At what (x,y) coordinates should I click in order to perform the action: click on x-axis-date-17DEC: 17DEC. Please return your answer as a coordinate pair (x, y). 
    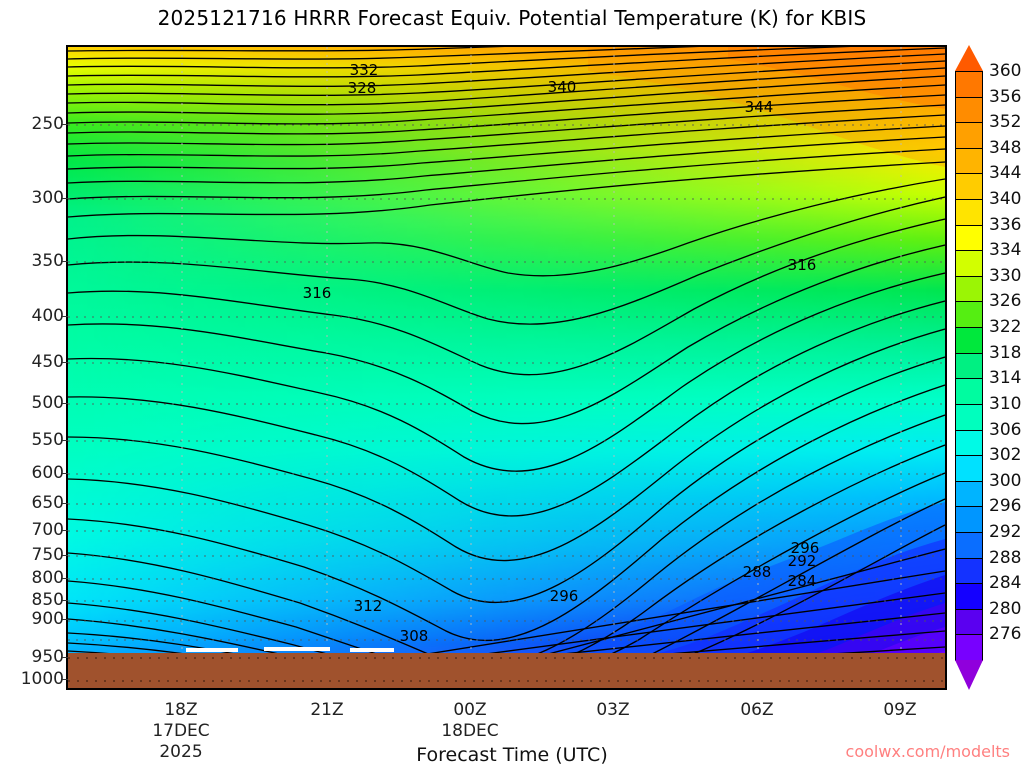
    Looking at the image, I should click on (181, 731).